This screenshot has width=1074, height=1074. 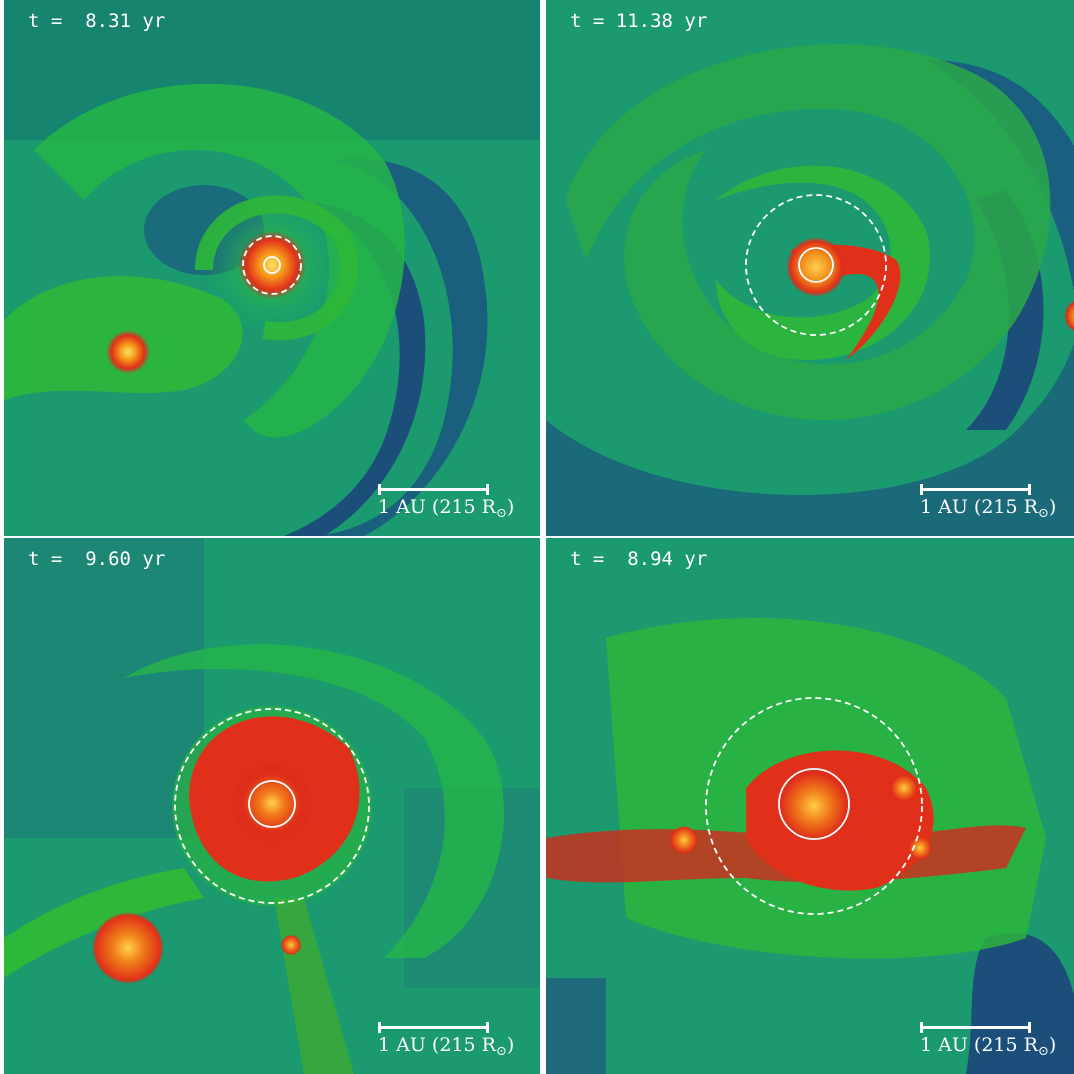 I want to click on time-label: t = 8.94 yr, so click(x=639, y=559).